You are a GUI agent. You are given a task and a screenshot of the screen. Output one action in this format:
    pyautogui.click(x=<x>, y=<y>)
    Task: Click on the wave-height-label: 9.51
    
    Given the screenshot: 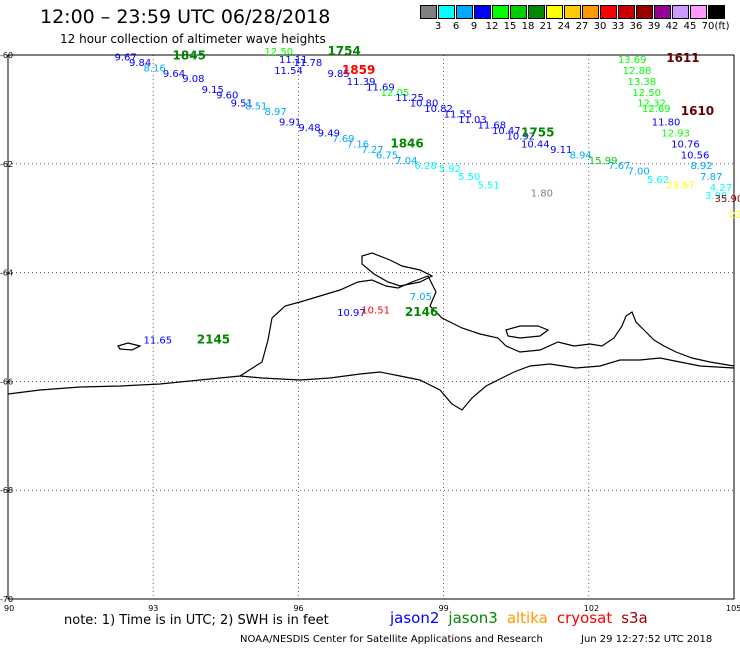 What is the action you would take?
    pyautogui.click(x=242, y=104)
    